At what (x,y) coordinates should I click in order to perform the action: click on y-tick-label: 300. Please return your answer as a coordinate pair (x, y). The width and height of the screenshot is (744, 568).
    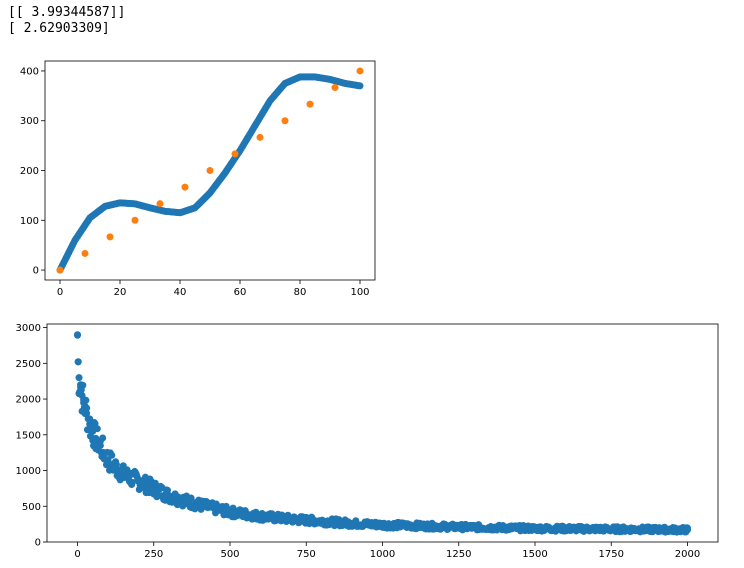
    Looking at the image, I should click on (29, 121).